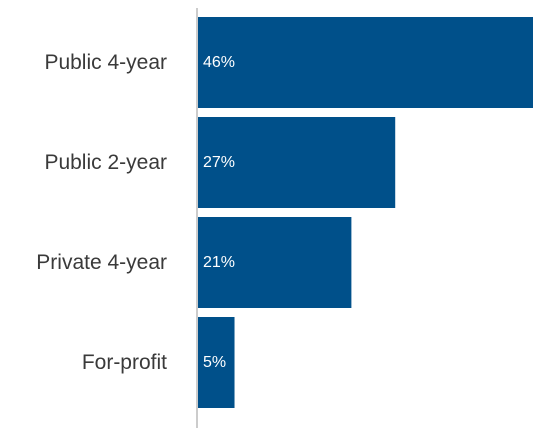  I want to click on bar-public-4-year, so click(365, 62).